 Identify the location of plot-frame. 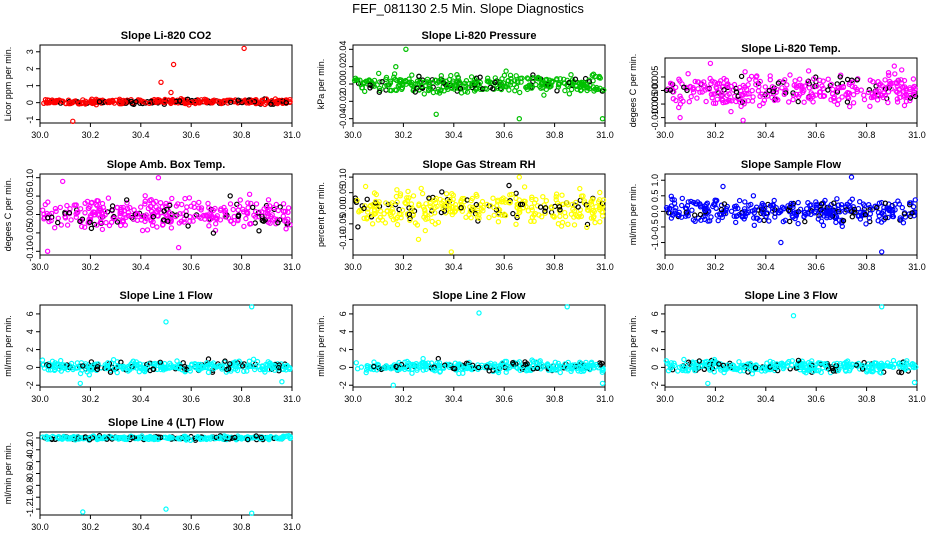
(791, 346).